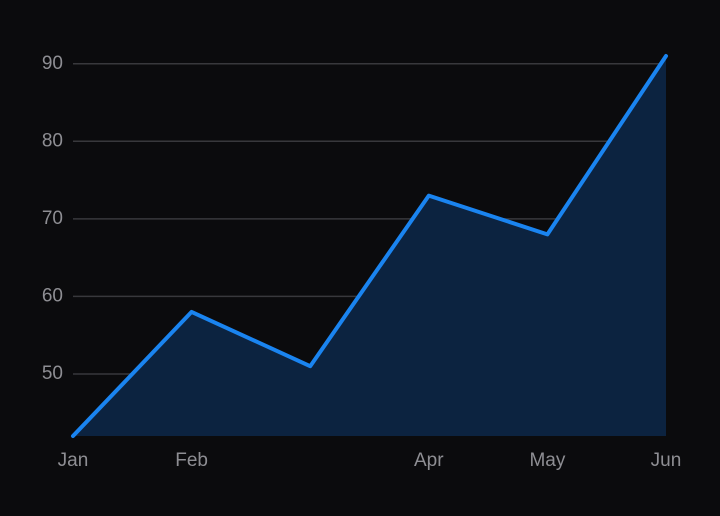 This screenshot has height=516, width=720. I want to click on y-tick-label: 60, so click(52, 295).